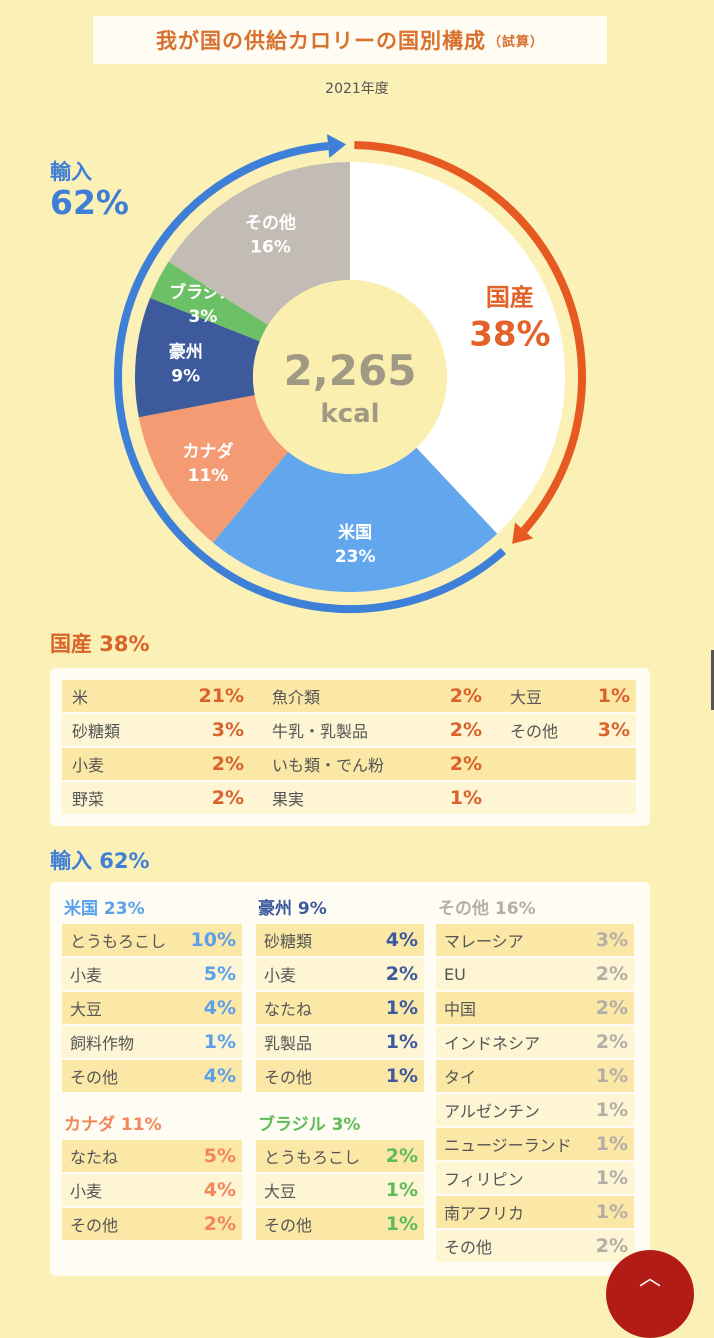 Image resolution: width=714 pixels, height=1338 pixels. Describe the element at coordinates (568, 696) in the screenshot. I see `domestic-item: 大豆 1%` at that location.